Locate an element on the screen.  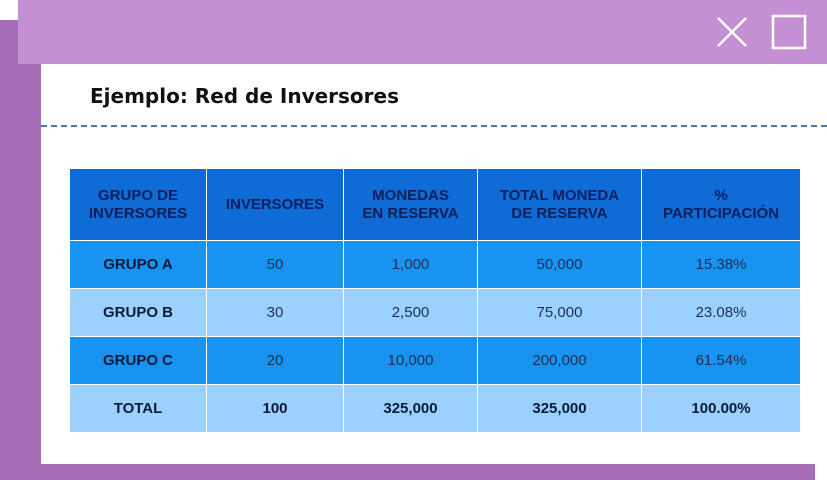
col-header-line: PARTICIPACIÓN is located at coordinates (721, 213).